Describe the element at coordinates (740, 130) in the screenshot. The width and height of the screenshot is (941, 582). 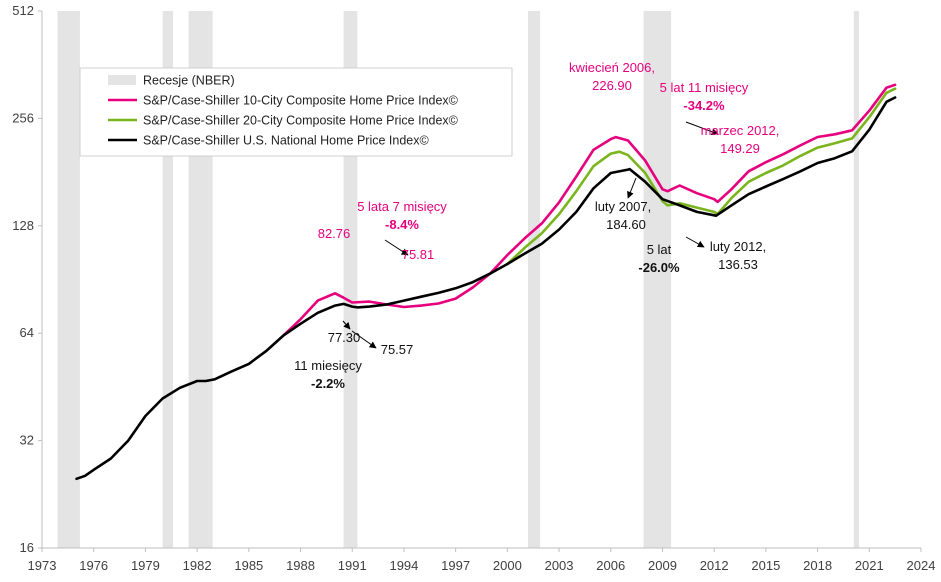
I see `annotation-label: marzec 2012,` at that location.